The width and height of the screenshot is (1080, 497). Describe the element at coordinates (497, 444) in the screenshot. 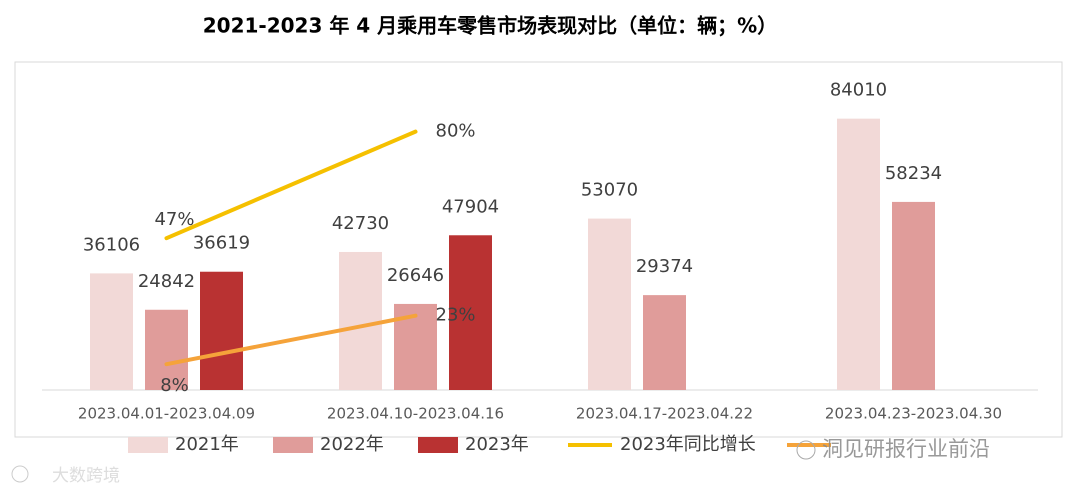

I see `legend-label: 2023年` at that location.